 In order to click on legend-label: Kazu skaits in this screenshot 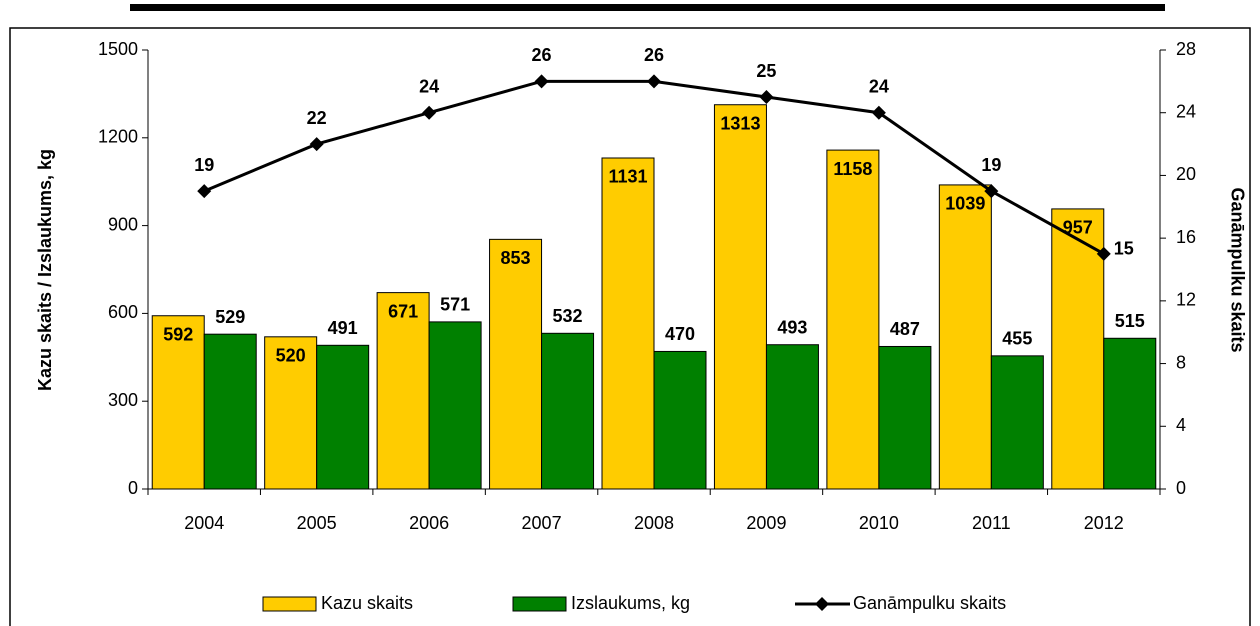, I will do `click(367, 603)`.